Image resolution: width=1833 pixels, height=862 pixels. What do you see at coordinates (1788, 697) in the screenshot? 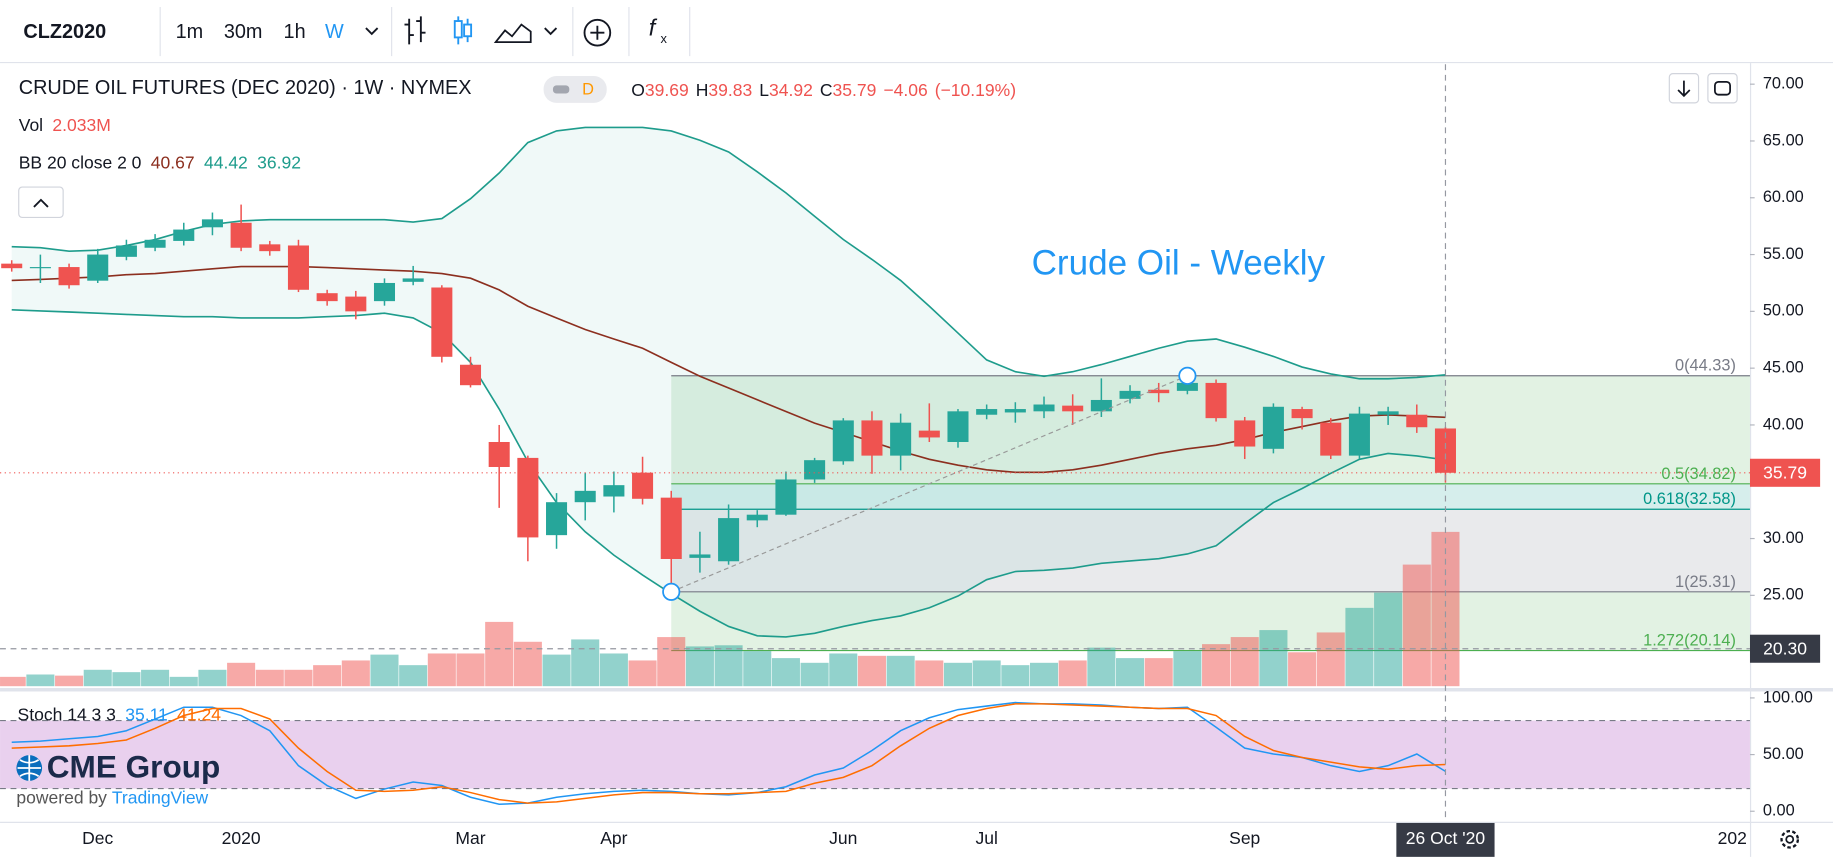
I see `stoch-tick-label: 100.00` at bounding box center [1788, 697].